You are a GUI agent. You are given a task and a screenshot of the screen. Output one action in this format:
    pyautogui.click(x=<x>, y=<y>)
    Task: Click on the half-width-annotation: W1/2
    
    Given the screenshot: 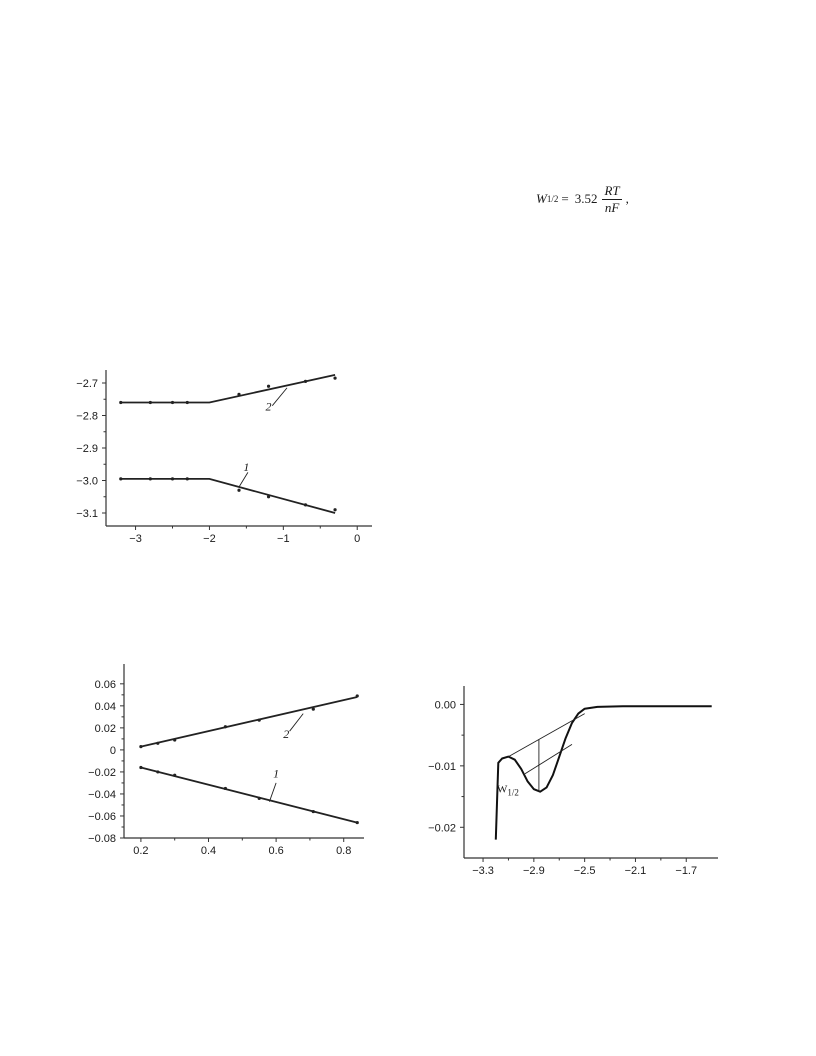 What is the action you would take?
    pyautogui.click(x=508, y=790)
    